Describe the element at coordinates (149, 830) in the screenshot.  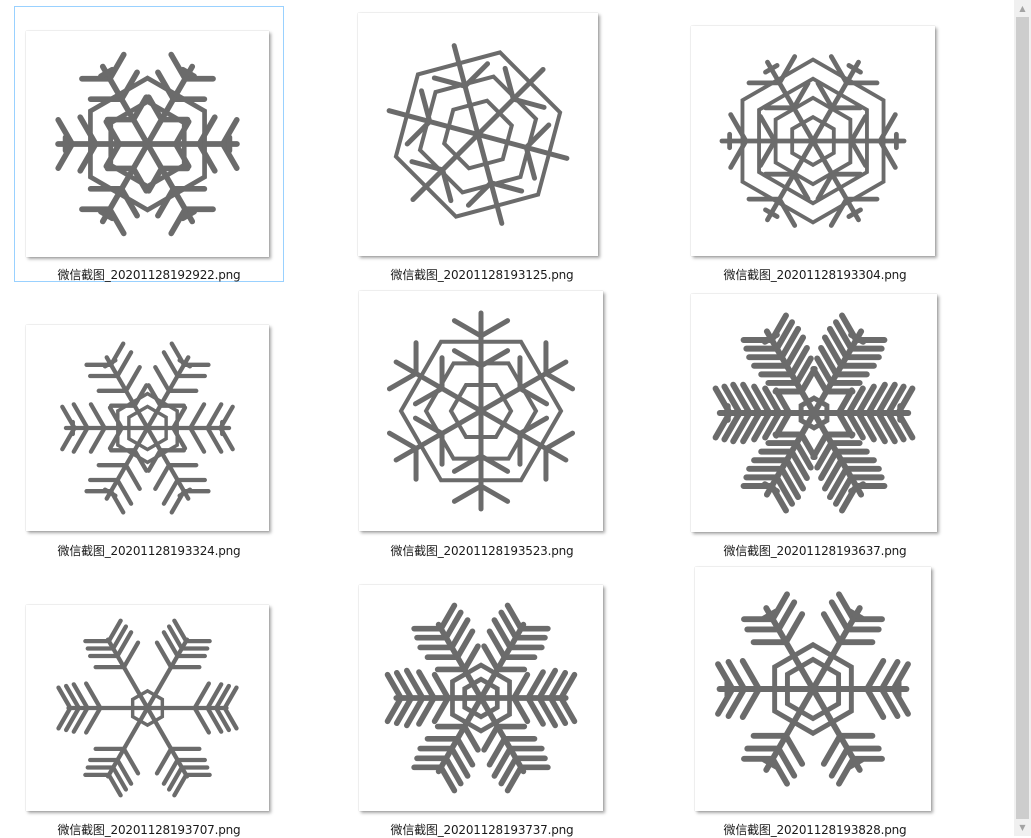
I see `file-name-label: 微信截图_20201128193707.png` at that location.